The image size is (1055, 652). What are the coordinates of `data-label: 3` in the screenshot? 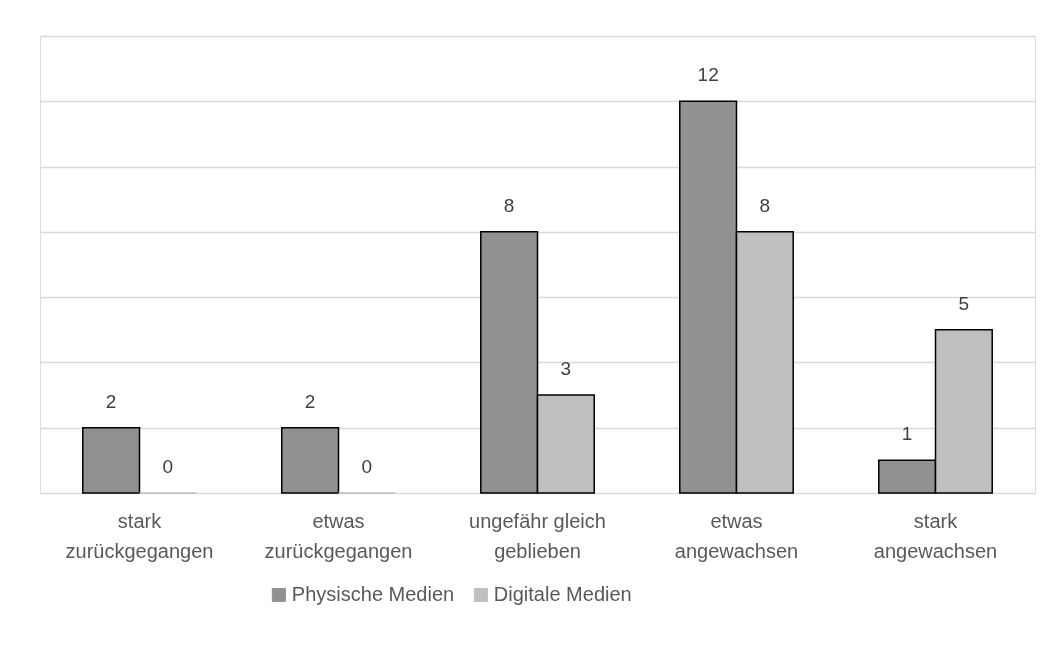 It's located at (566, 369).